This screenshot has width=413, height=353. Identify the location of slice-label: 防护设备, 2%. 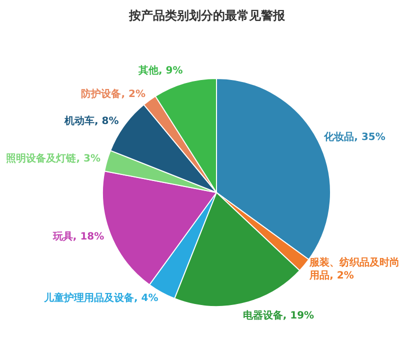
(113, 94).